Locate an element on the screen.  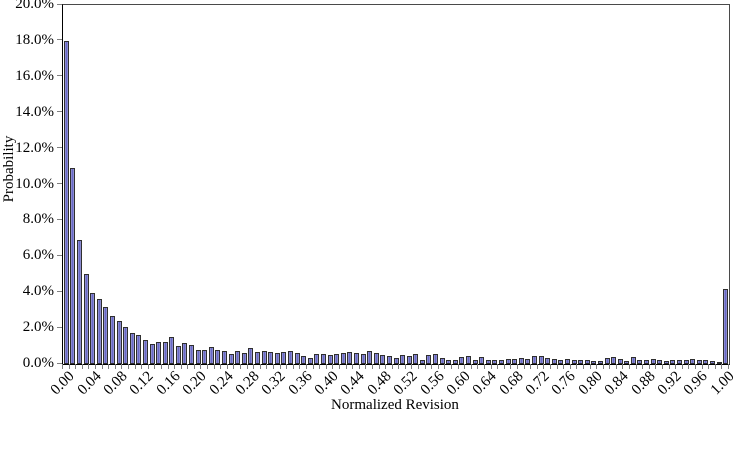
y-tick-label: 16.0% is located at coordinates (34, 75).